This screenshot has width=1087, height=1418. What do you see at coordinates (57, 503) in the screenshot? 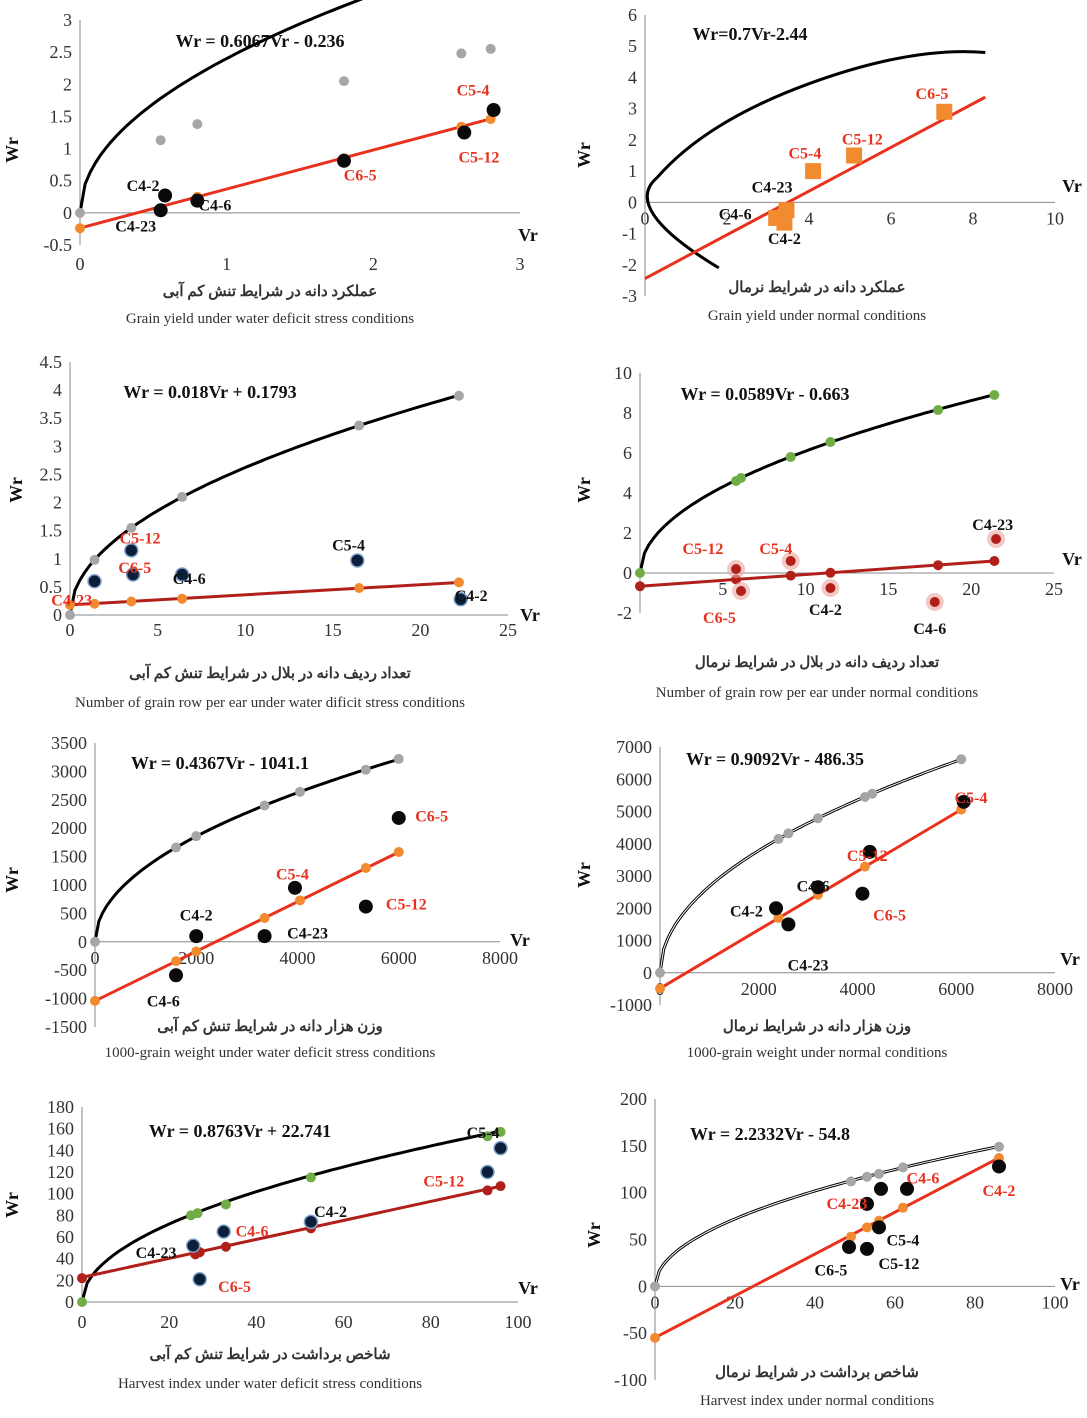
I see `y-tick-label: 2` at bounding box center [57, 503].